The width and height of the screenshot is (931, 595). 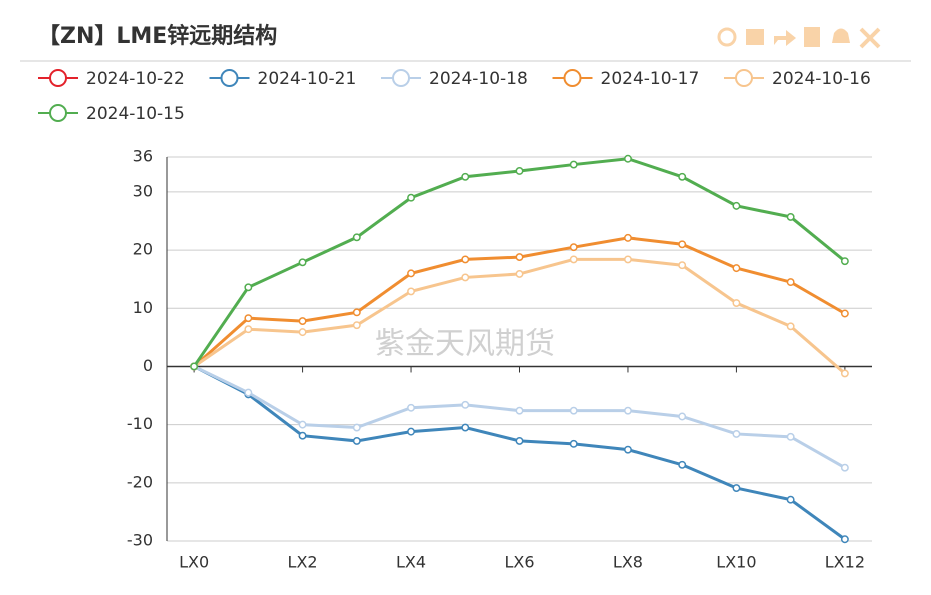 What do you see at coordinates (135, 79) in the screenshot?
I see `legend-label: 2024-10-22` at bounding box center [135, 79].